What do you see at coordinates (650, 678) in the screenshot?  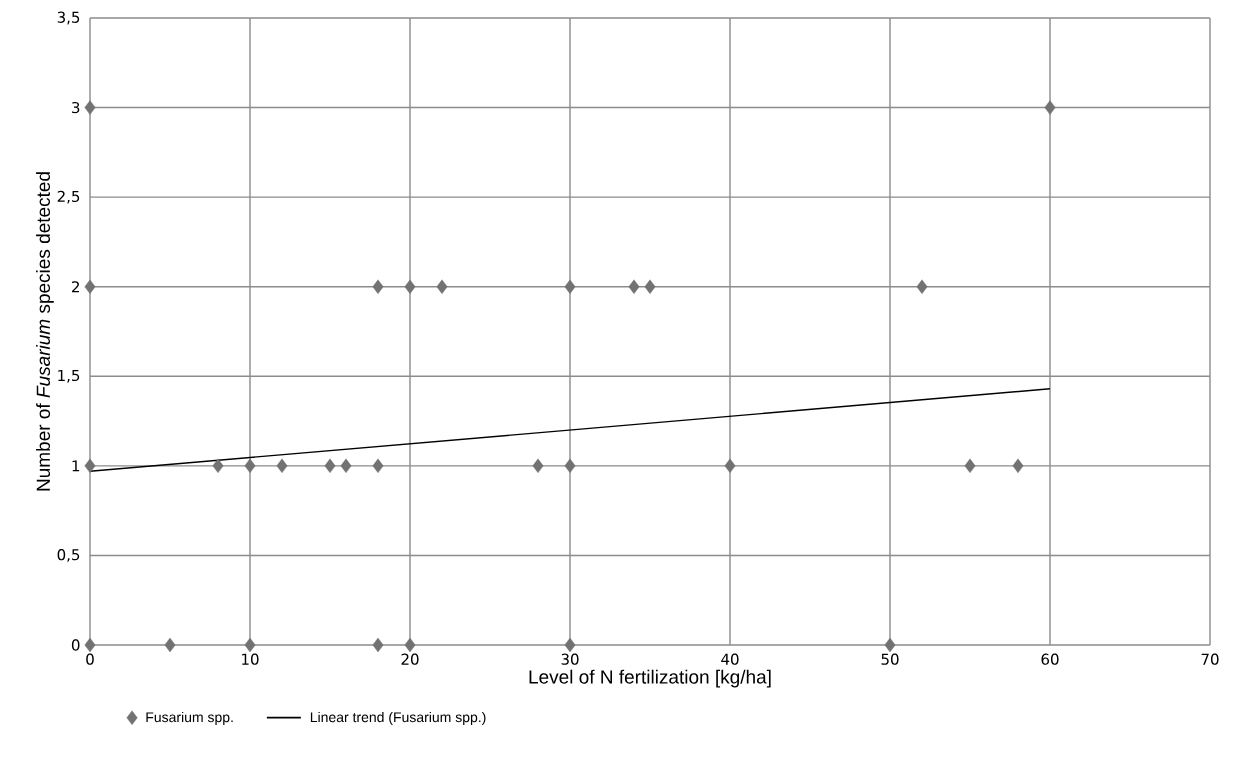 I see `x-axis-title: Level of N fertilization [kg/ha]` at bounding box center [650, 678].